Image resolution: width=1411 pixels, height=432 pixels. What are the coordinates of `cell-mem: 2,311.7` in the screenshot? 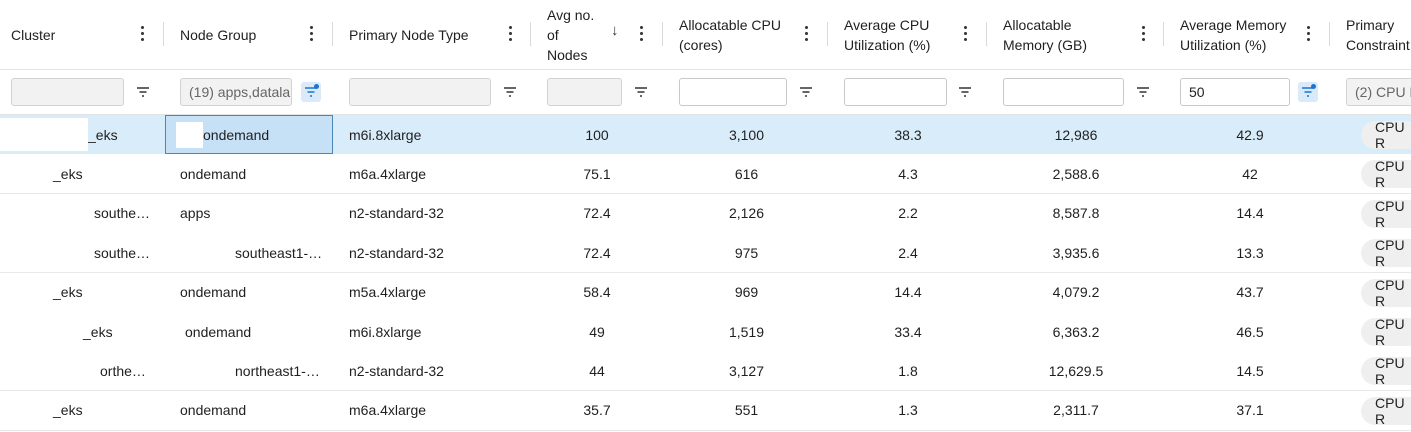 It's located at (1076, 410).